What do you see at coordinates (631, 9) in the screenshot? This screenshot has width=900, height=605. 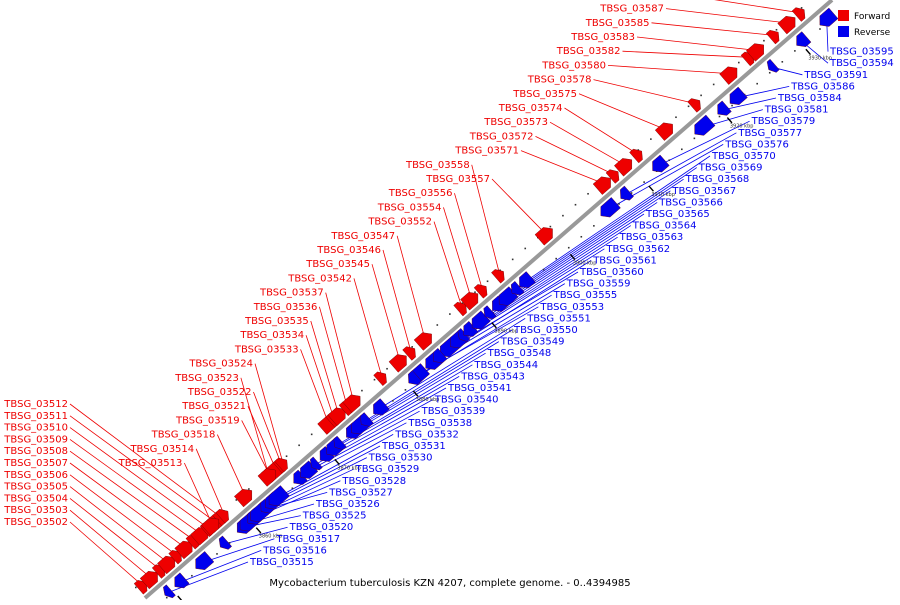 I see `gene-label: TBSG_03587` at bounding box center [631, 9].